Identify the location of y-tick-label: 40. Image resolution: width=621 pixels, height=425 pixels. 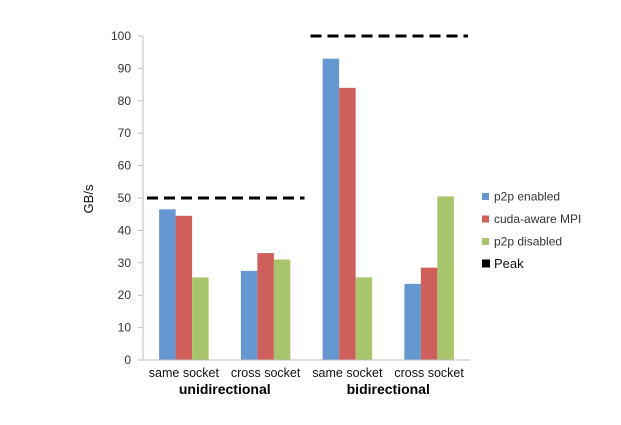
(125, 230).